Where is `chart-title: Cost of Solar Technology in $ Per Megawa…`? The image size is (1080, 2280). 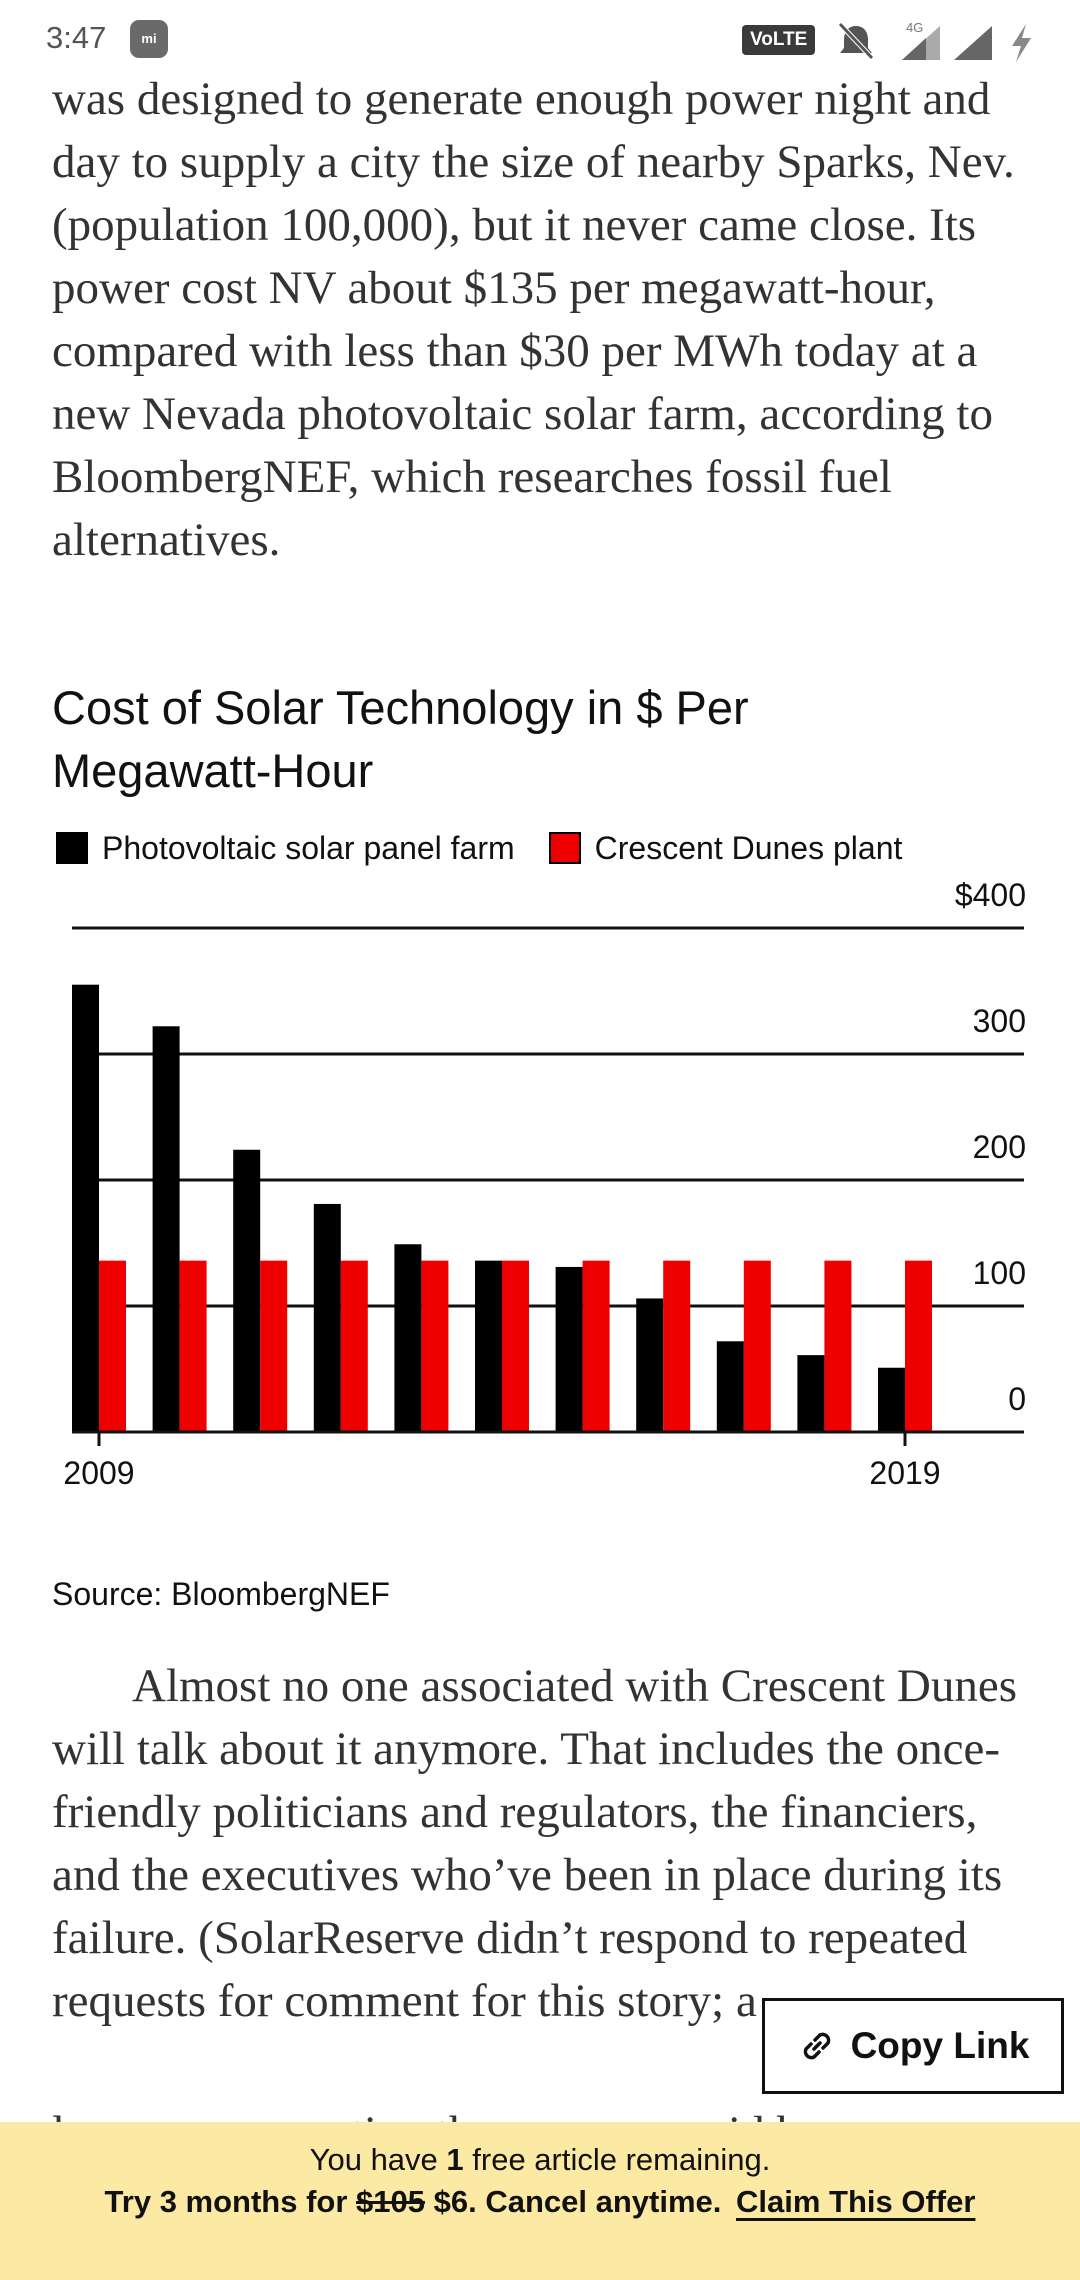 chart-title: Cost of Solar Technology in $ Per Megawa… is located at coordinates (400, 739).